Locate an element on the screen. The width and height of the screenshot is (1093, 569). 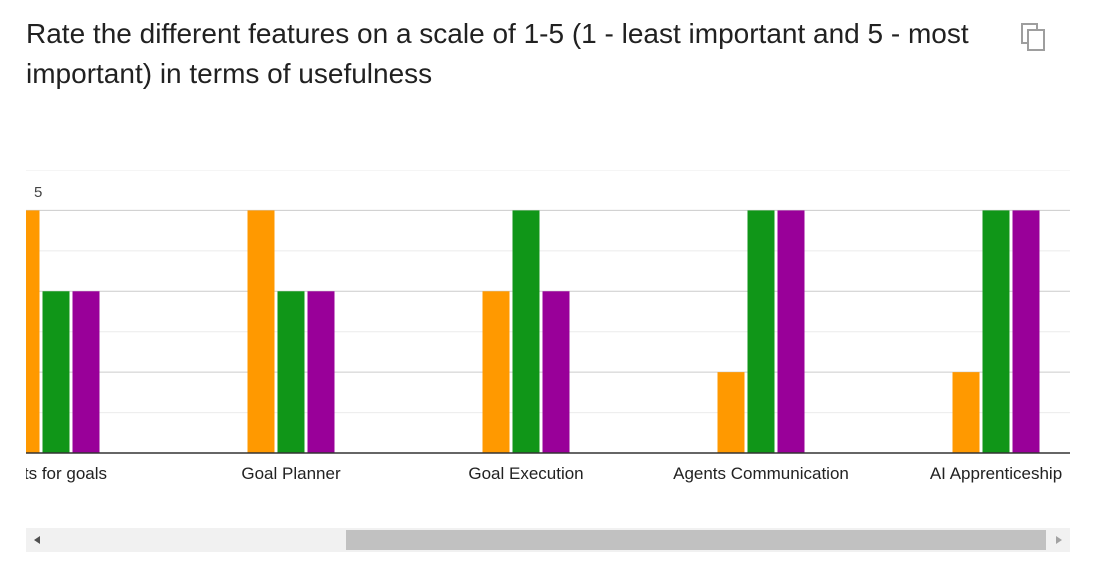
scroll-left-button is located at coordinates (37, 540).